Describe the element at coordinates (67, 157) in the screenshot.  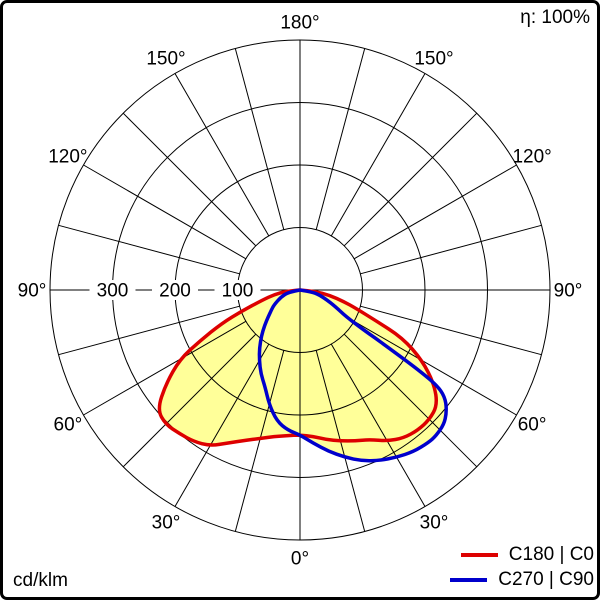
I see `angle-label-left-120°: 120°` at that location.